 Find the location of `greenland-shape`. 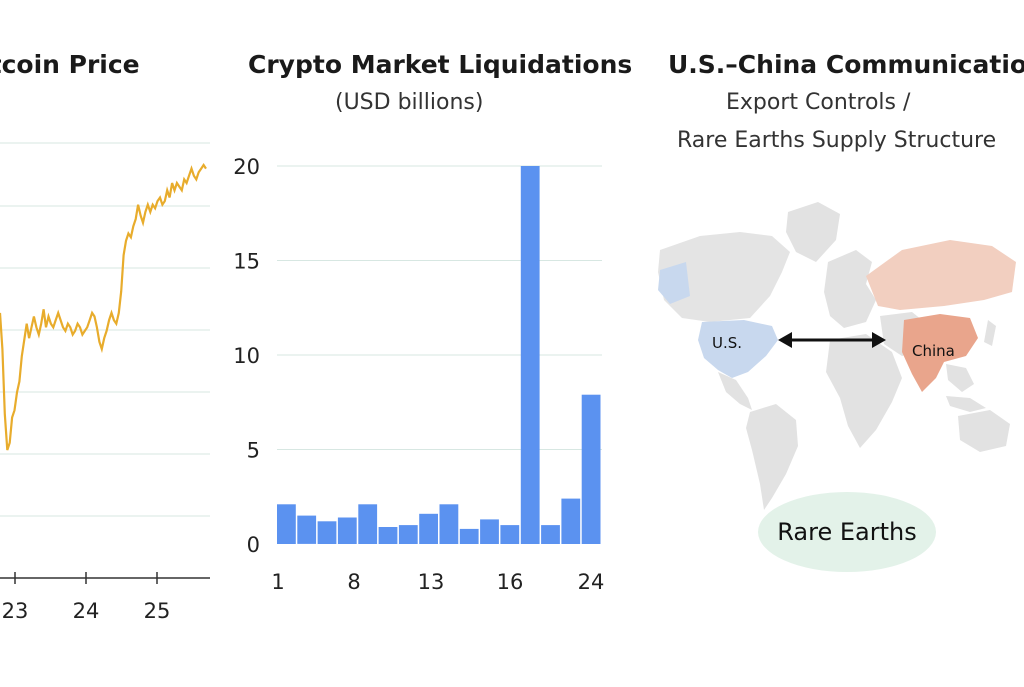

greenland-shape is located at coordinates (813, 232).